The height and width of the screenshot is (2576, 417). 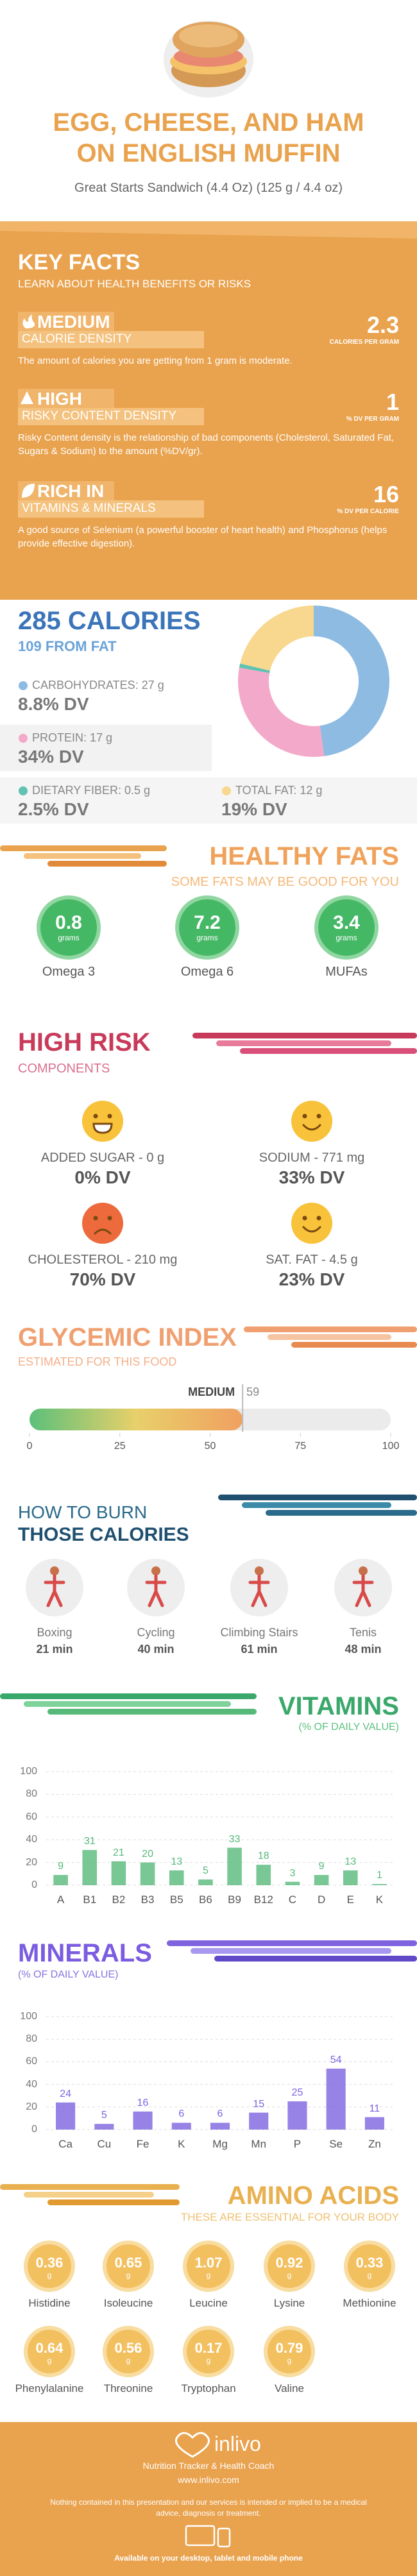 I want to click on legend-dot, so click(x=226, y=790).